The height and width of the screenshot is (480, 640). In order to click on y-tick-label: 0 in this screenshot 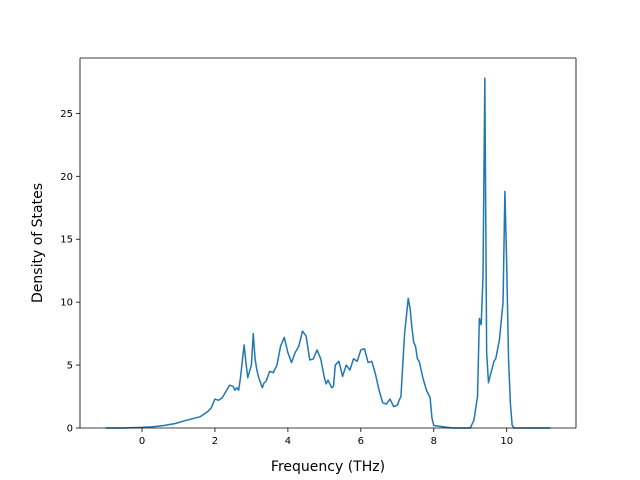, I will do `click(70, 429)`.